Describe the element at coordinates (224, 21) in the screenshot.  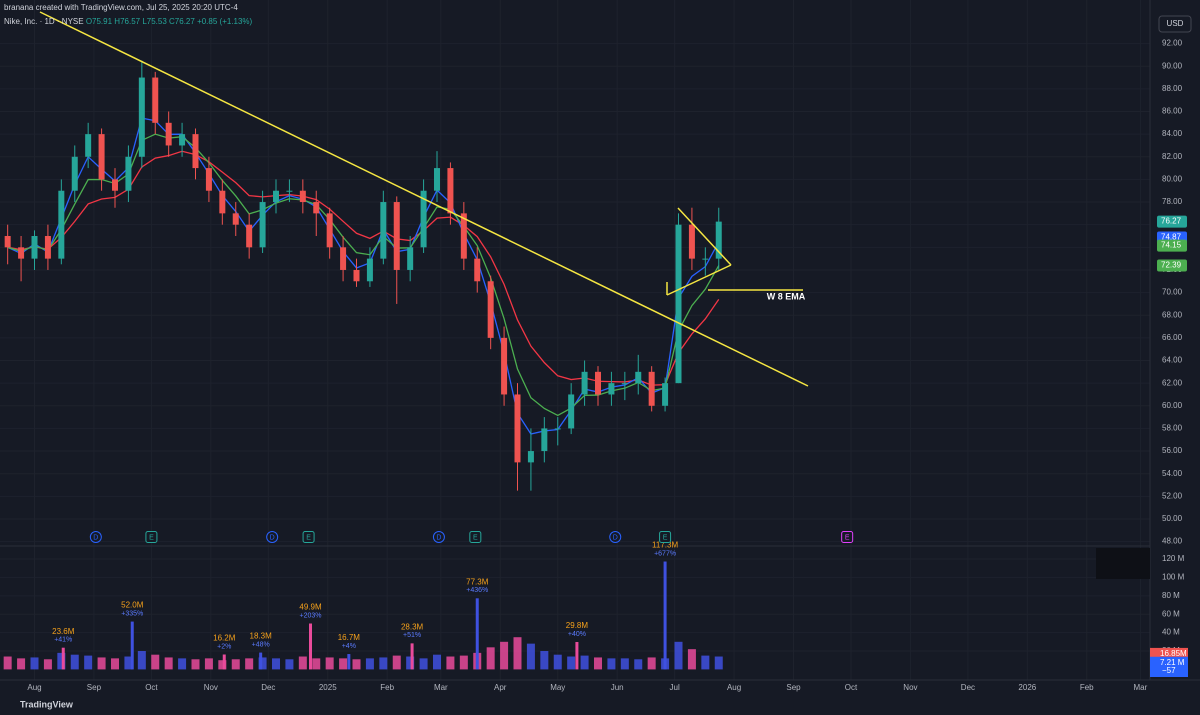
I see `legend-change: +0.85 (+1.13%)` at that location.